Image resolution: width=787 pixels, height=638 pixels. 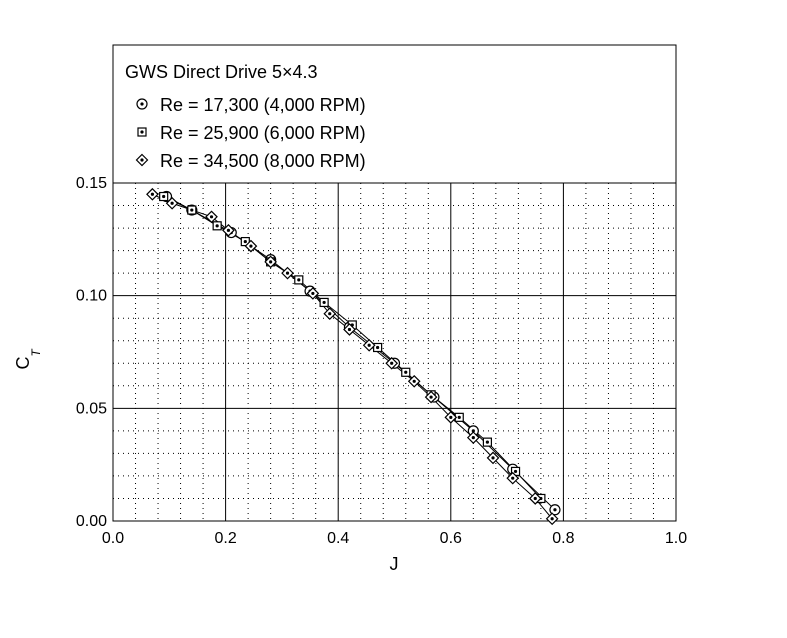 What do you see at coordinates (338, 538) in the screenshot?
I see `x-tick-label: 0.4` at bounding box center [338, 538].